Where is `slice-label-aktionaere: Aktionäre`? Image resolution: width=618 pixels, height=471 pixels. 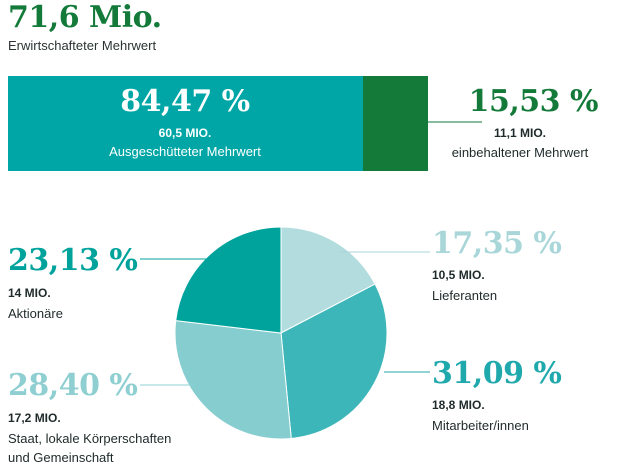
slice-label-aktionaere: Aktionäre is located at coordinates (35, 313).